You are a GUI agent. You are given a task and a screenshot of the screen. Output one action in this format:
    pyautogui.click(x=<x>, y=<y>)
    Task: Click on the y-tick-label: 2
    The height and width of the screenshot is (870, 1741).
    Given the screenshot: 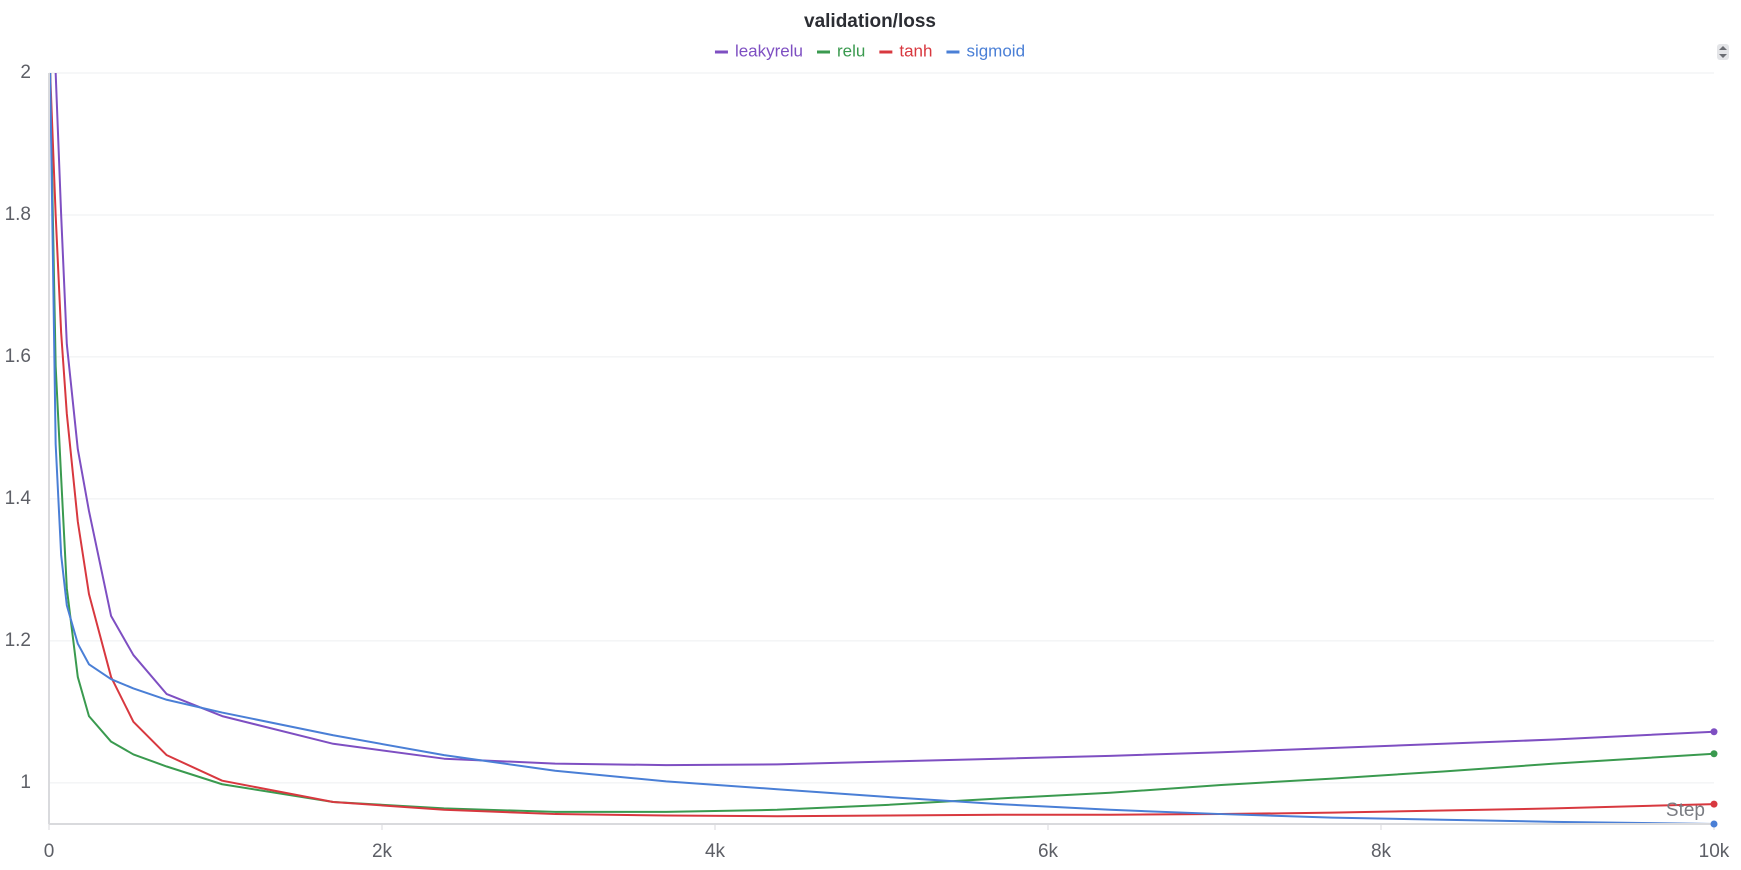 What is the action you would take?
    pyautogui.click(x=25, y=72)
    